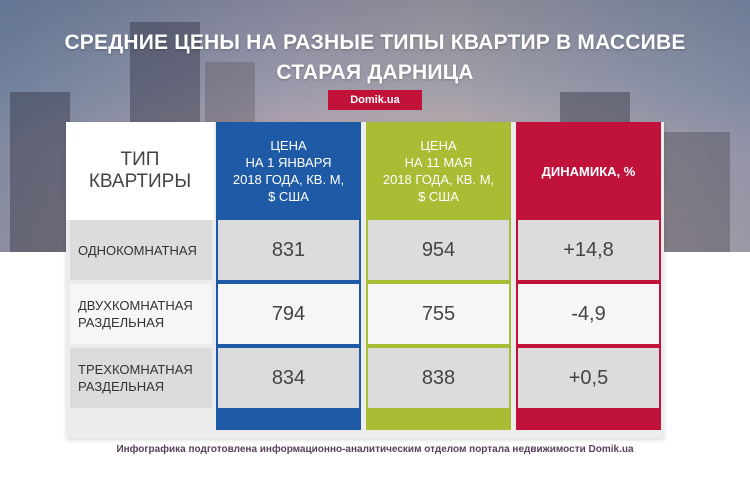  I want to click on row-label-3: ТРЕХКОМНАТНАЯ РАЗДЕЛЬНАЯ, so click(141, 378).